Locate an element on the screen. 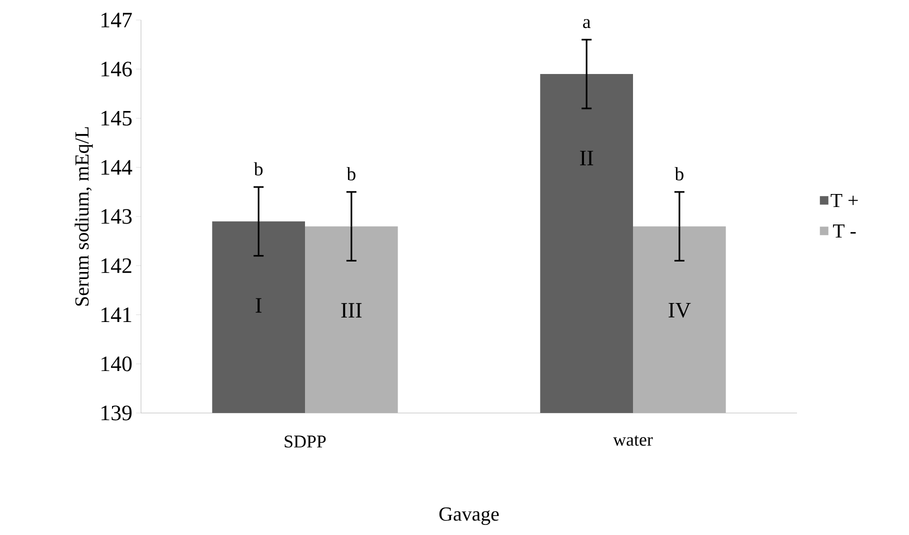  annotation: III is located at coordinates (351, 310).